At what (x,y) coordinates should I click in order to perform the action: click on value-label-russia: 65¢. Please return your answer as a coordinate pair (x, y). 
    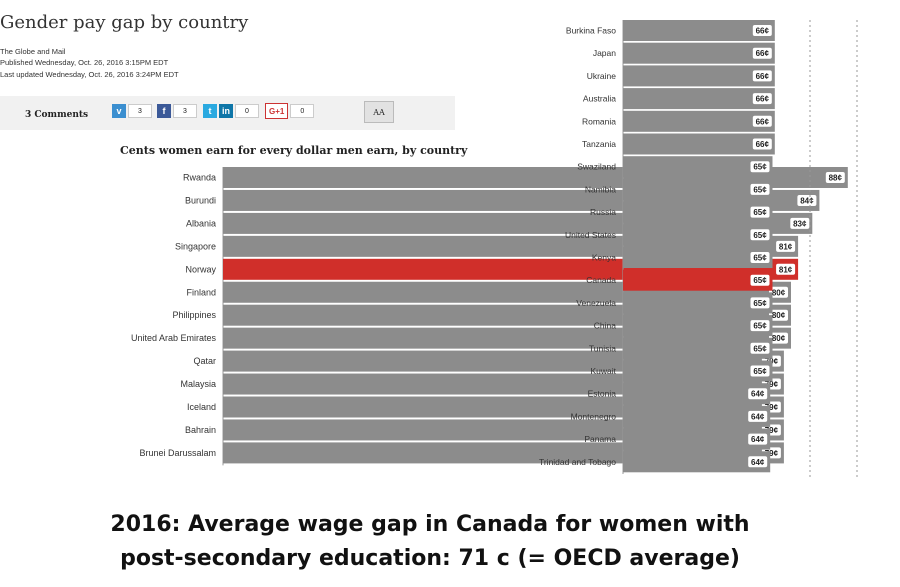
    Looking at the image, I should click on (760, 212).